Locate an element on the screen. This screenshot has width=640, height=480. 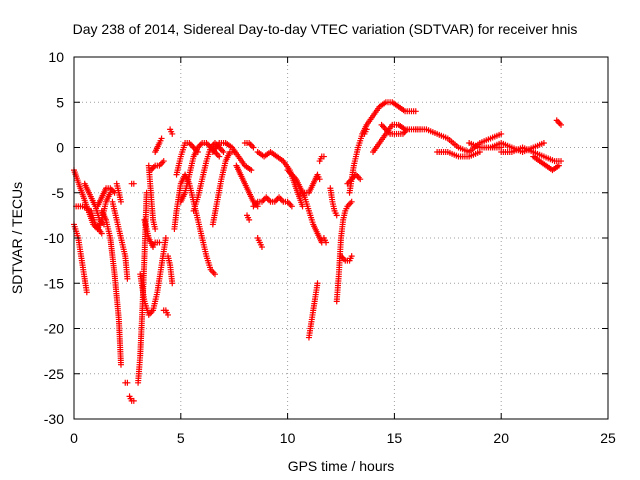
y-tick-label: -25 is located at coordinates (54, 374).